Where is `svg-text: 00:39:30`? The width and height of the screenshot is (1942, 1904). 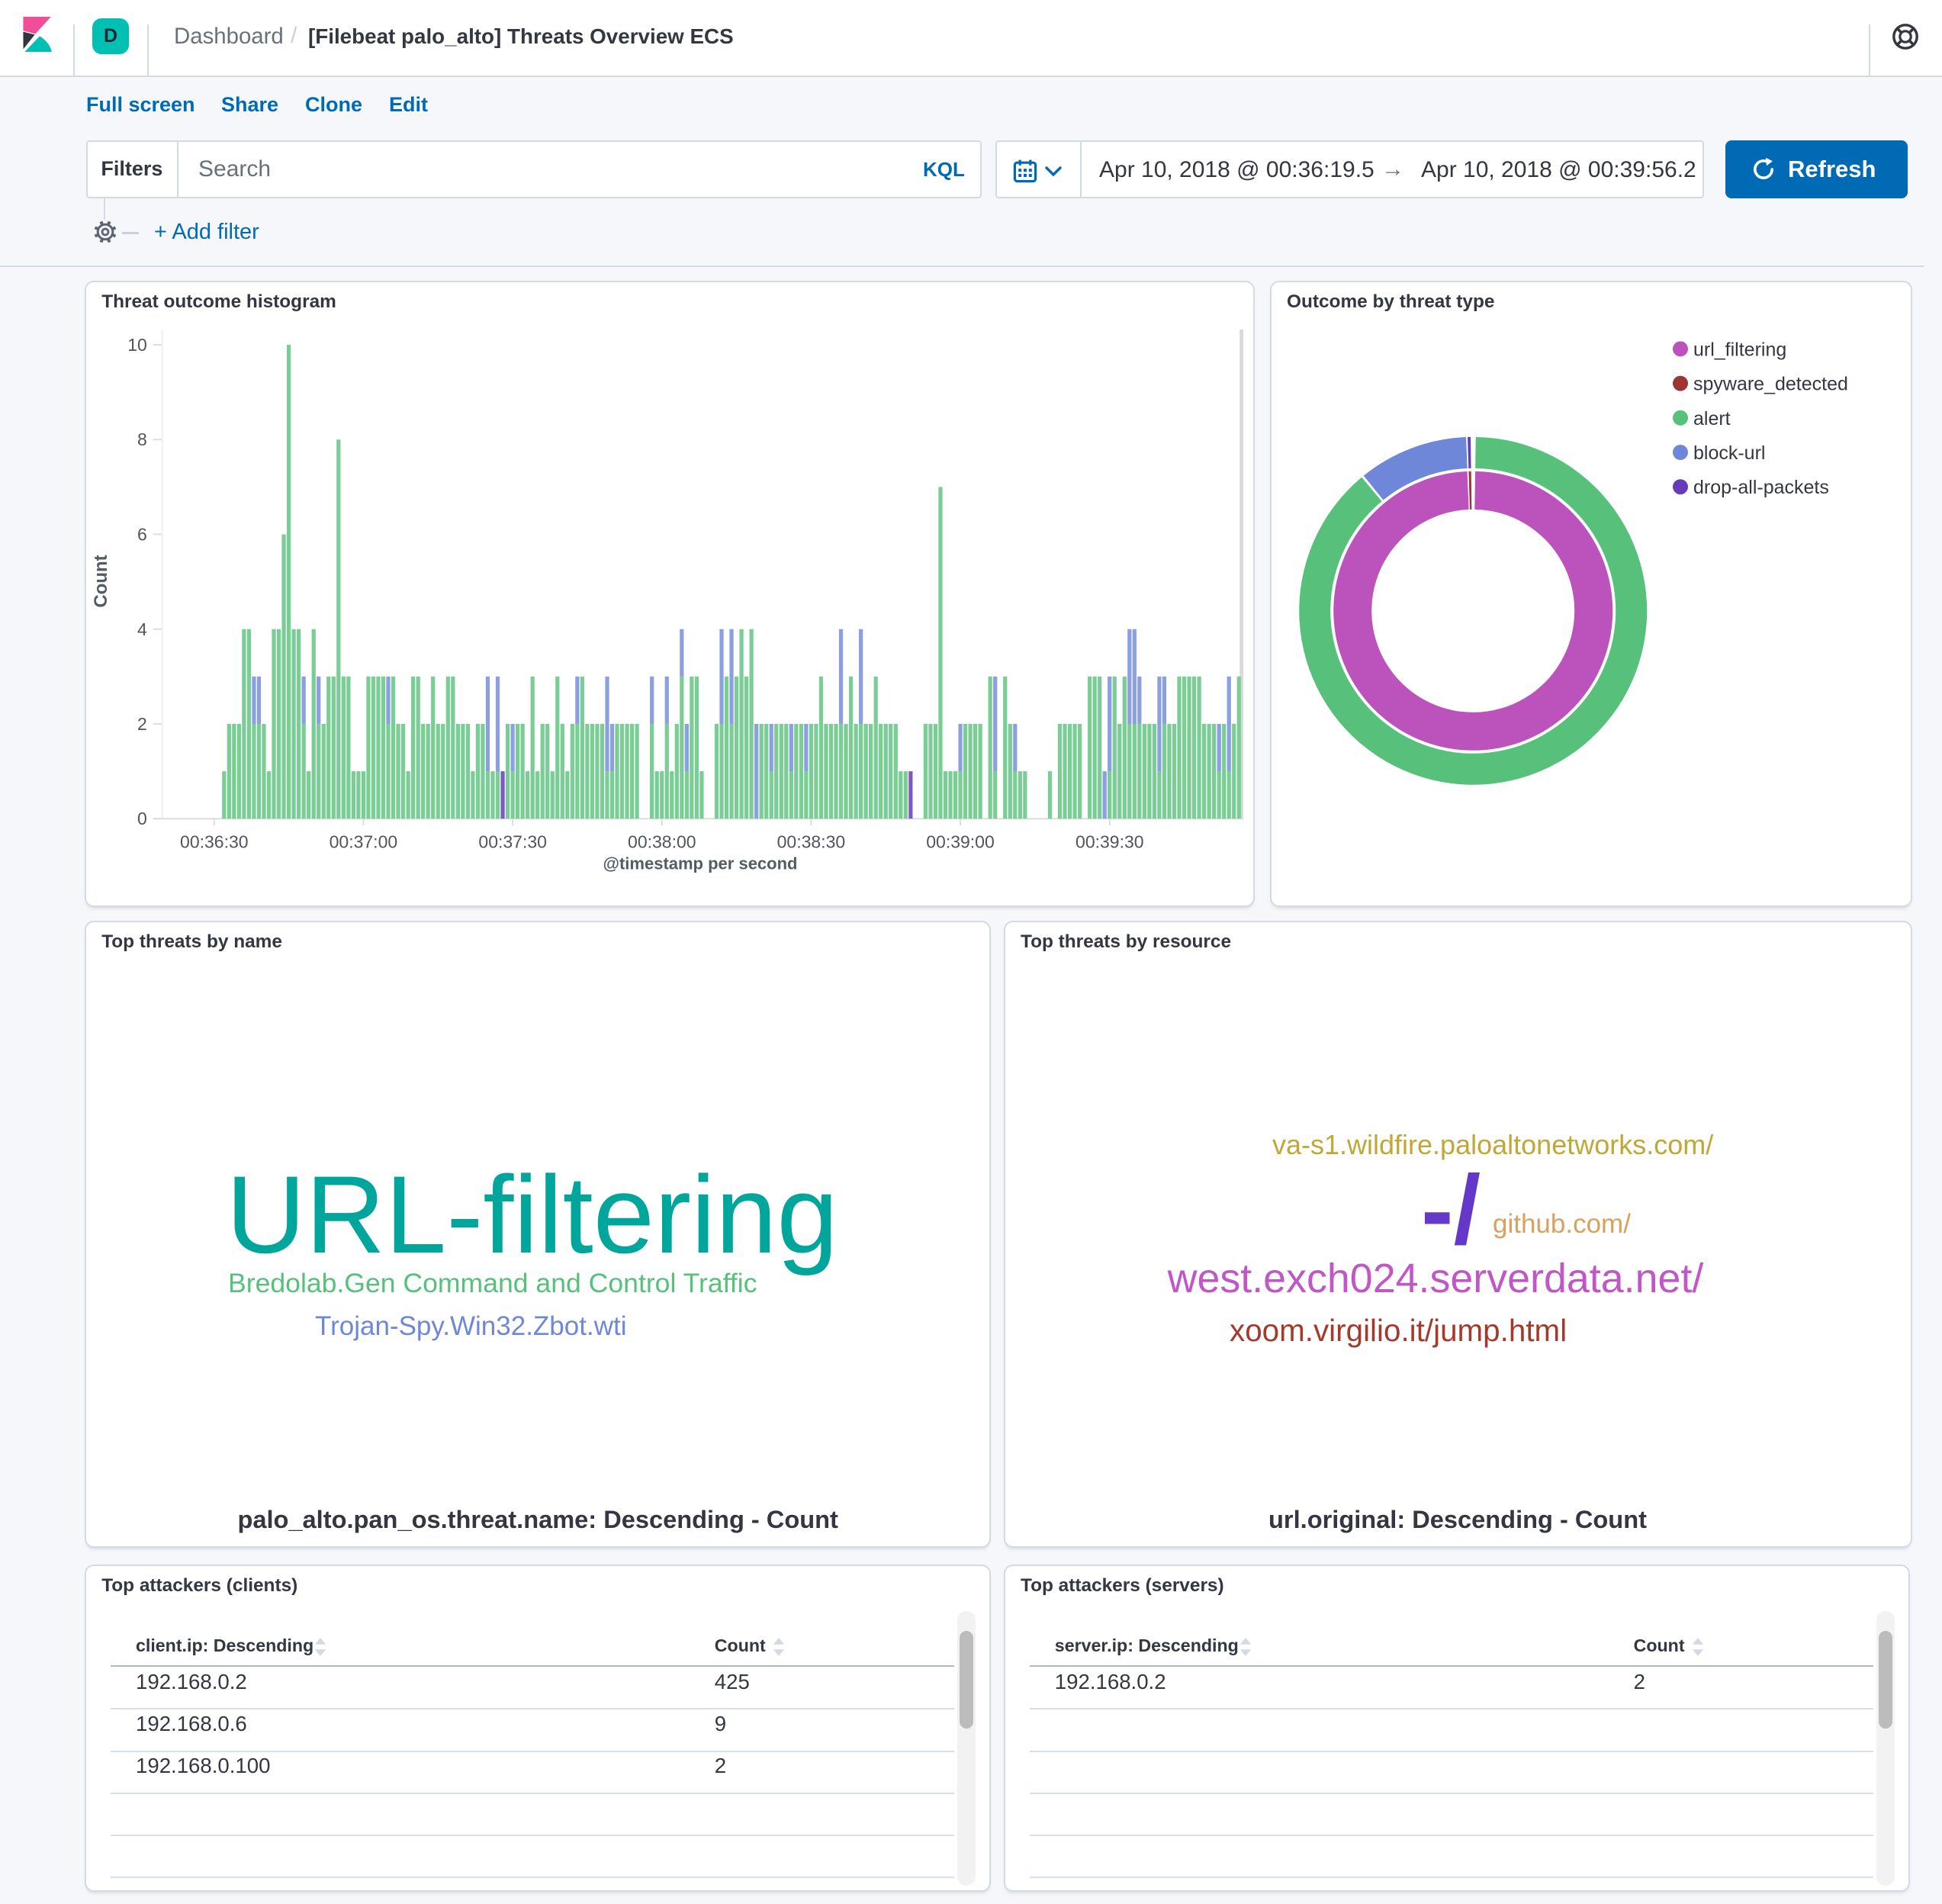 svg-text: 00:39:30 is located at coordinates (1109, 842).